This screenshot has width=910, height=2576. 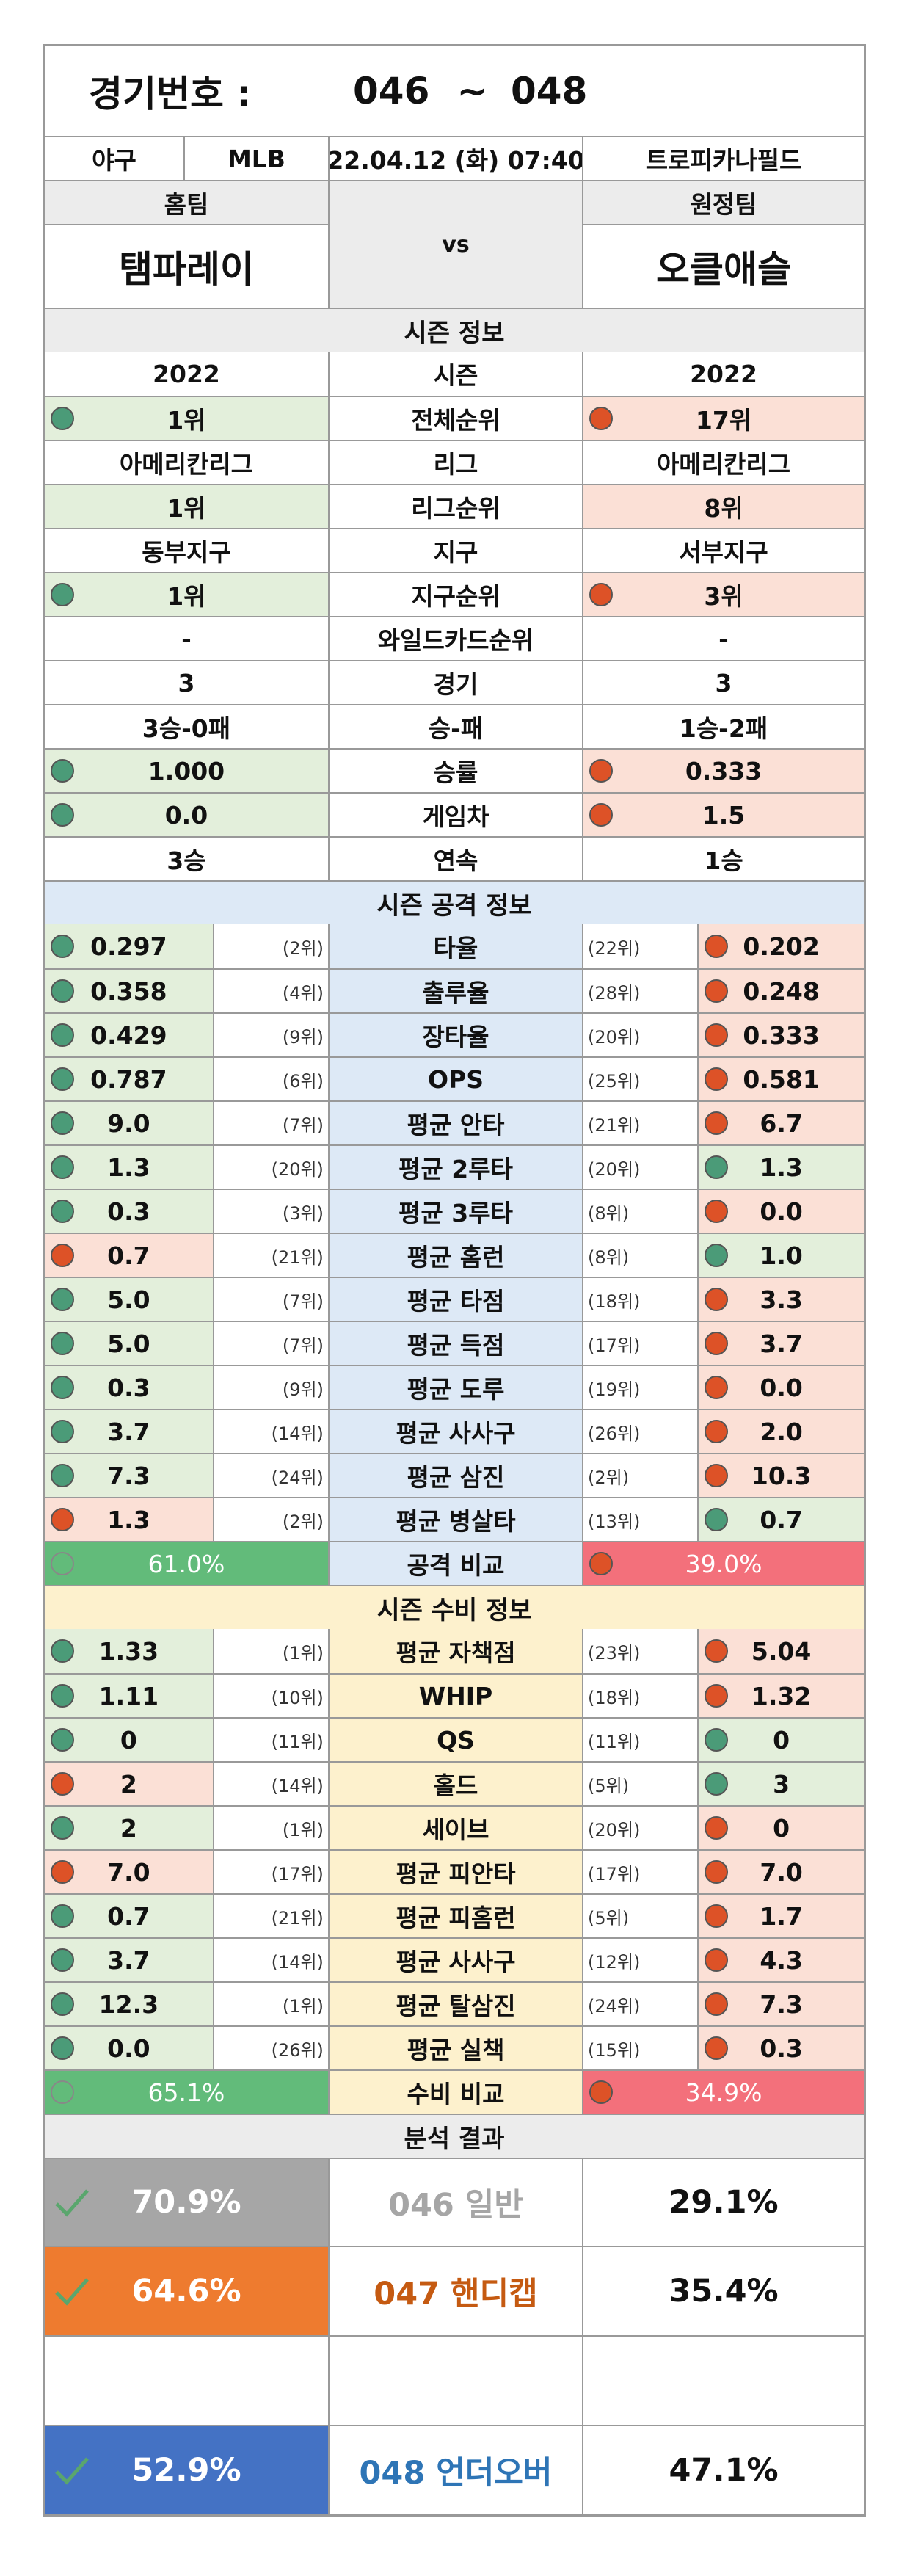 I want to click on offense-home-rank: (14위), so click(x=270, y=1431).